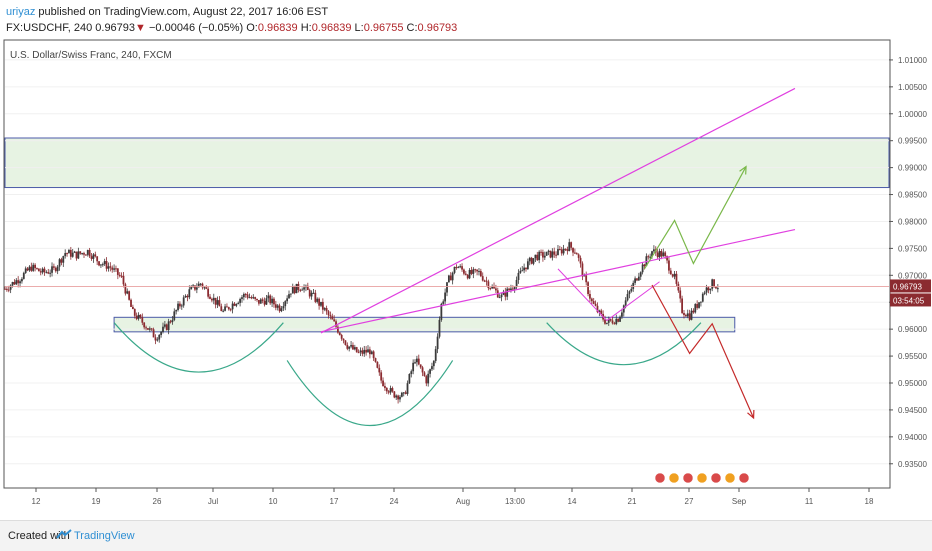 This screenshot has height=551, width=932. I want to click on channel-lower-line, so click(558, 280).